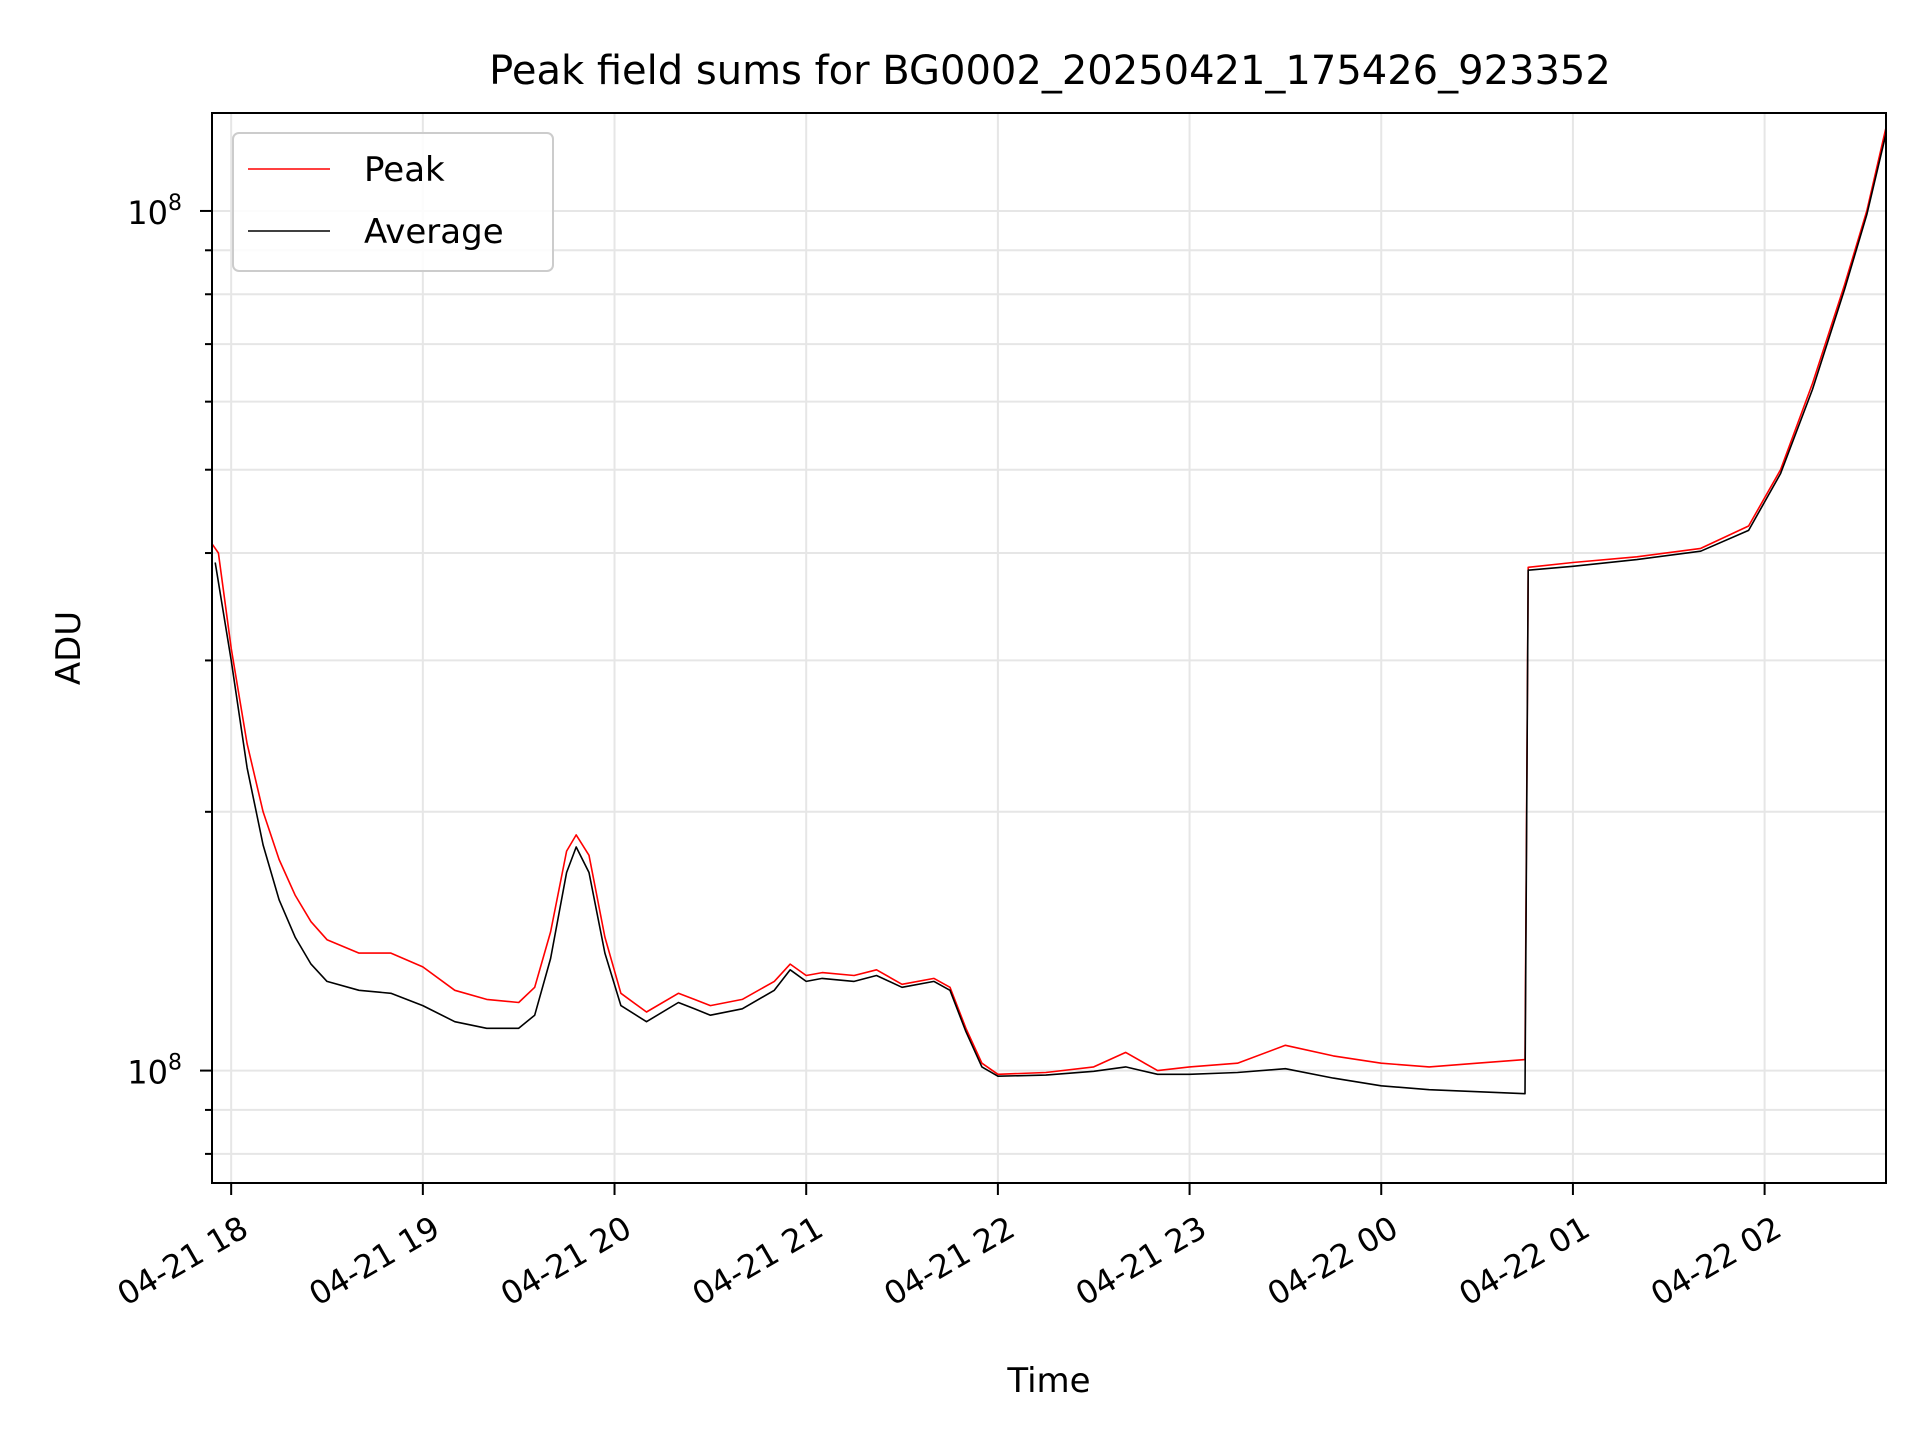  Describe the element at coordinates (404, 170) in the screenshot. I see `legend-label-peak: Peak` at that location.